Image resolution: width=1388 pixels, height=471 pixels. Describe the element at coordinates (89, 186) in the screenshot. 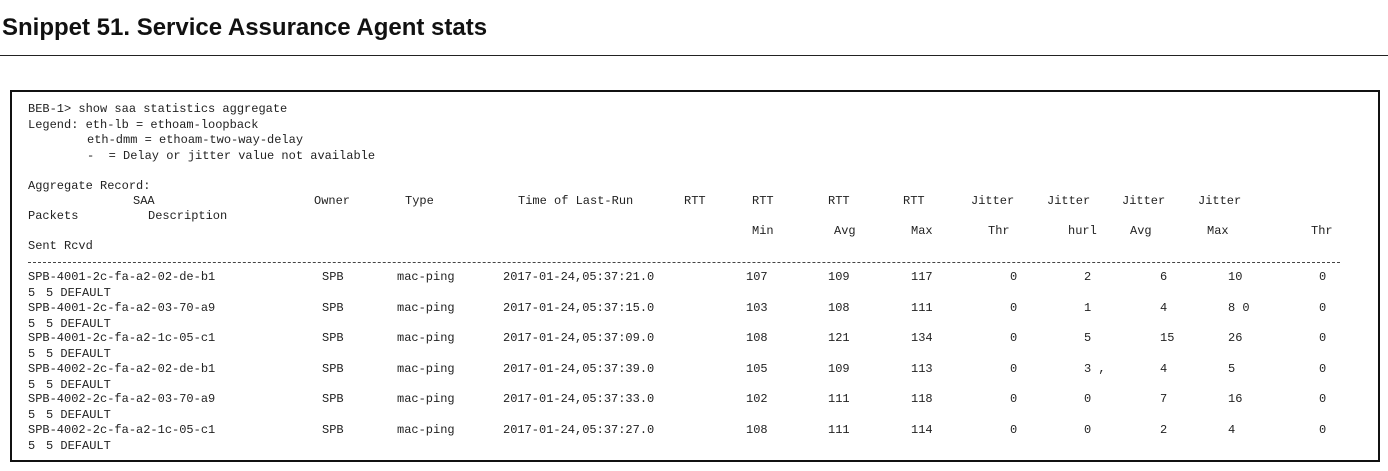

I see `section-label: Aggregate Record:` at that location.